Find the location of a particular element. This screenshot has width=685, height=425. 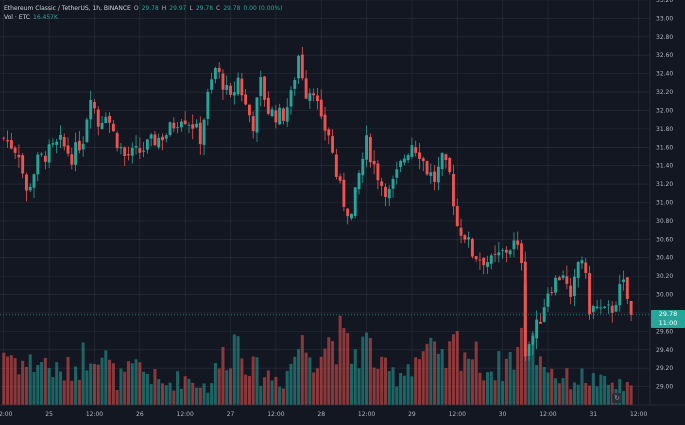

x-tick-label: 31 is located at coordinates (593, 414).